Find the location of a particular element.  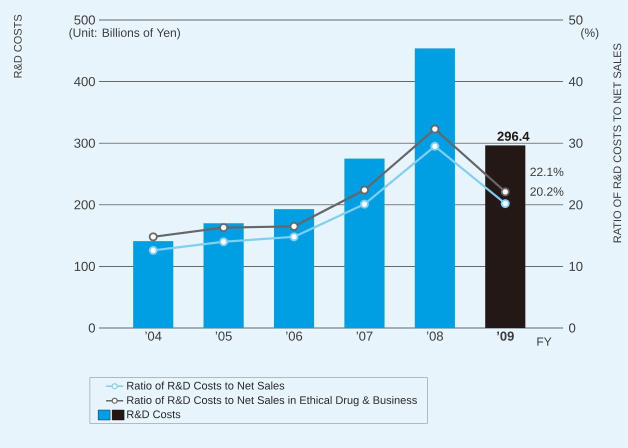

legend-label: R&D Costs is located at coordinates (153, 414).